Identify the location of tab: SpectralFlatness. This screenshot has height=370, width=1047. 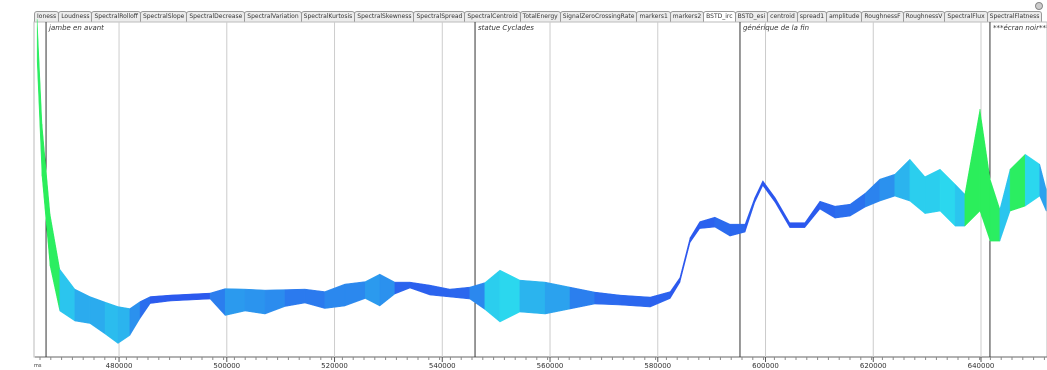
(1014, 16).